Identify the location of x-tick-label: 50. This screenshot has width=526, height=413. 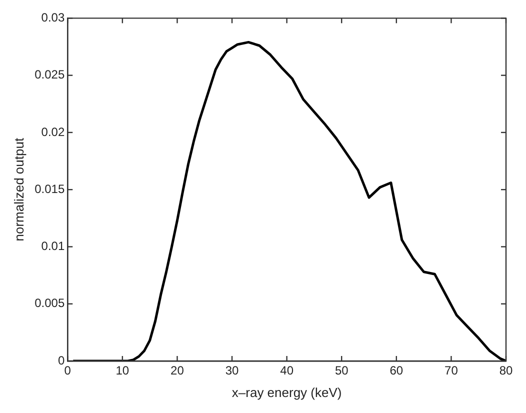
(341, 371).